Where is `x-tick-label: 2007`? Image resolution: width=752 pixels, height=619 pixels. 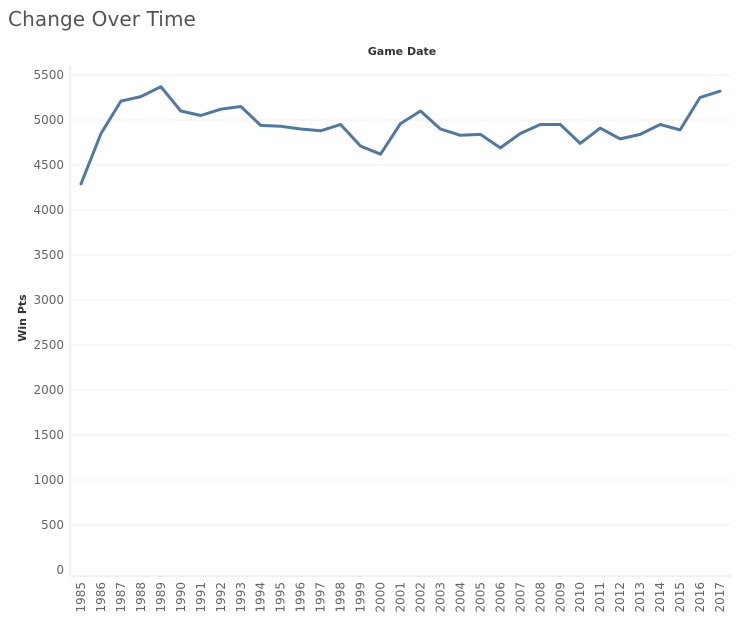
x-tick-label: 2007 is located at coordinates (520, 597).